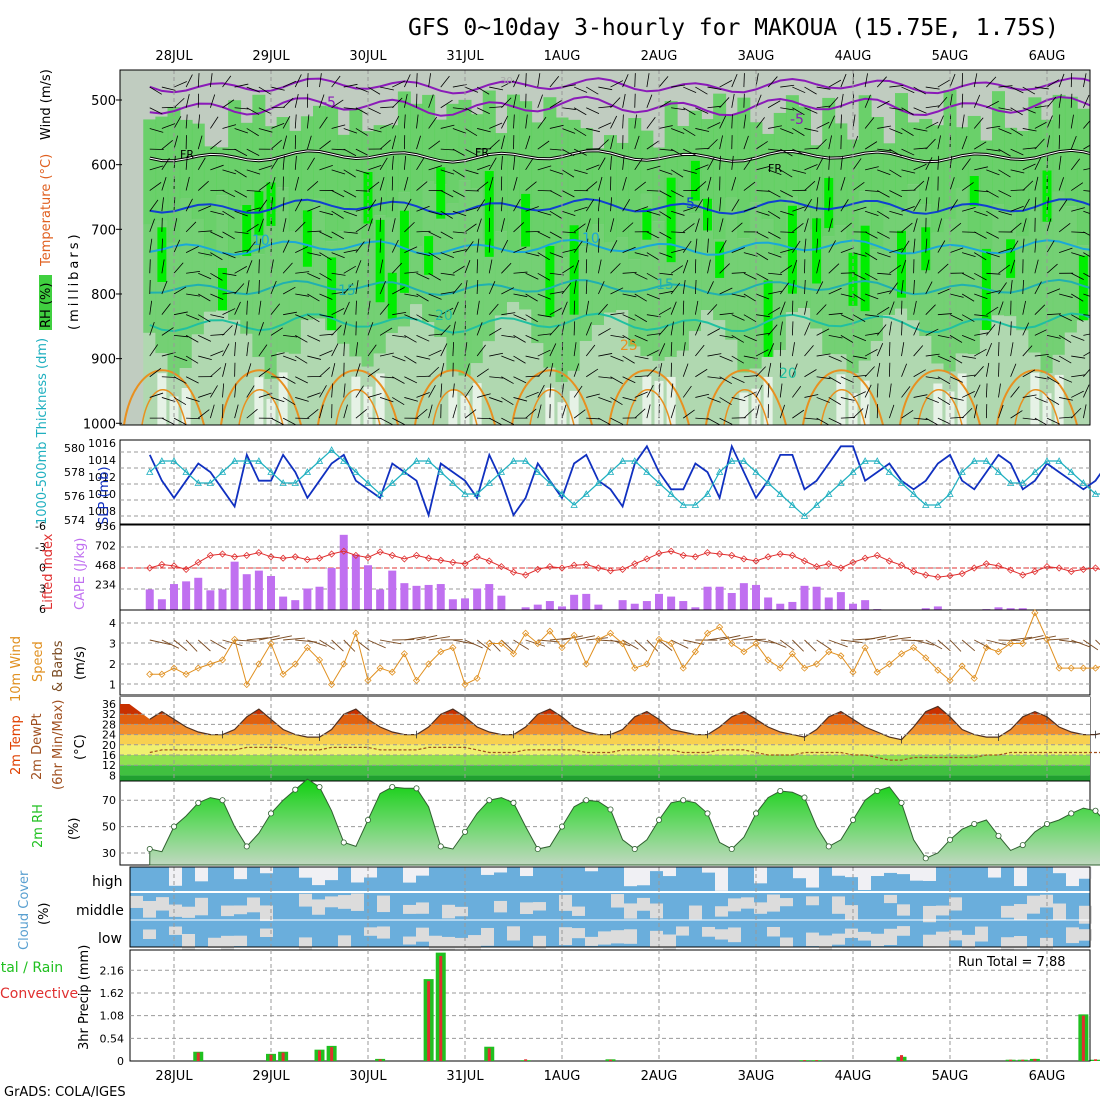 Image resolution: width=1100 pixels, height=1100 pixels. Describe the element at coordinates (271, 56) in the screenshot. I see `date-label-top: 29JUL` at that location.